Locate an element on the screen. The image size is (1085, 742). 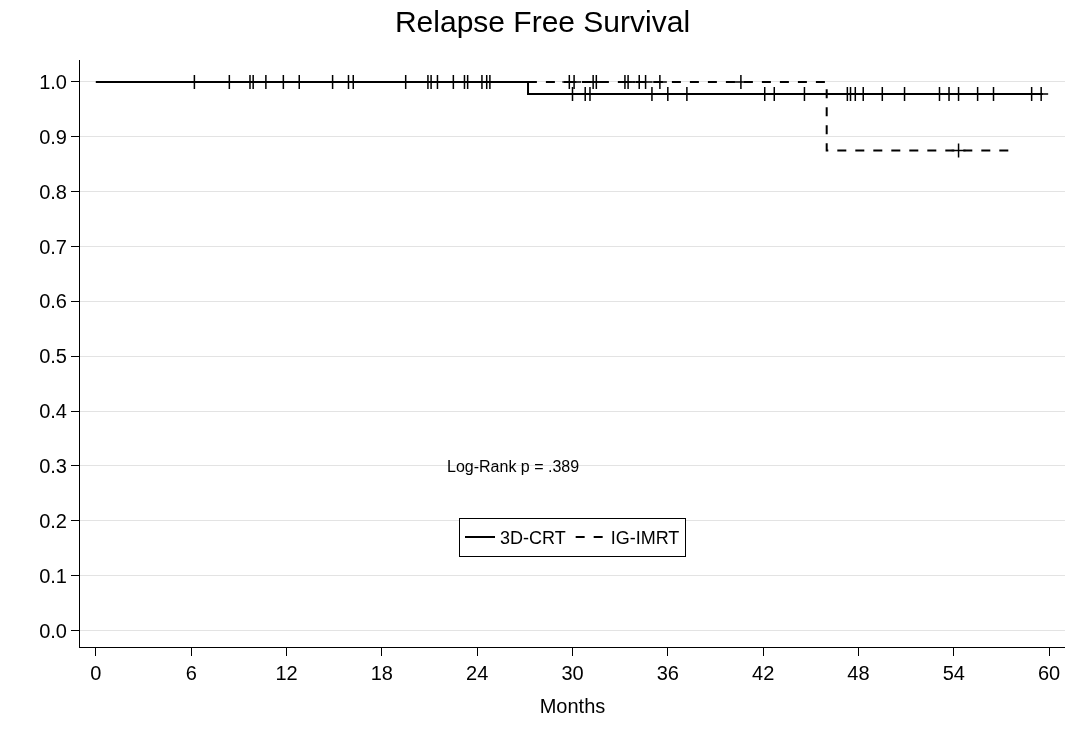
x-tick-label: 48 is located at coordinates (858, 673).